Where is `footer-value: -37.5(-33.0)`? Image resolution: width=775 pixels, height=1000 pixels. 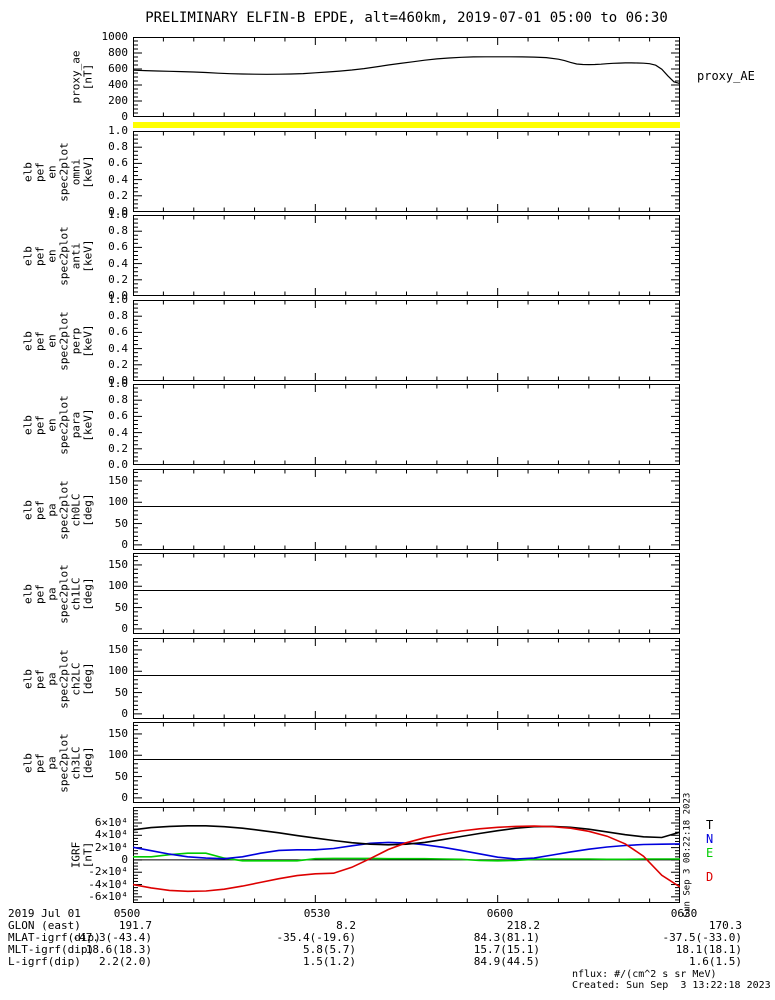 footer-value: -37.5(-33.0) is located at coordinates (702, 937).